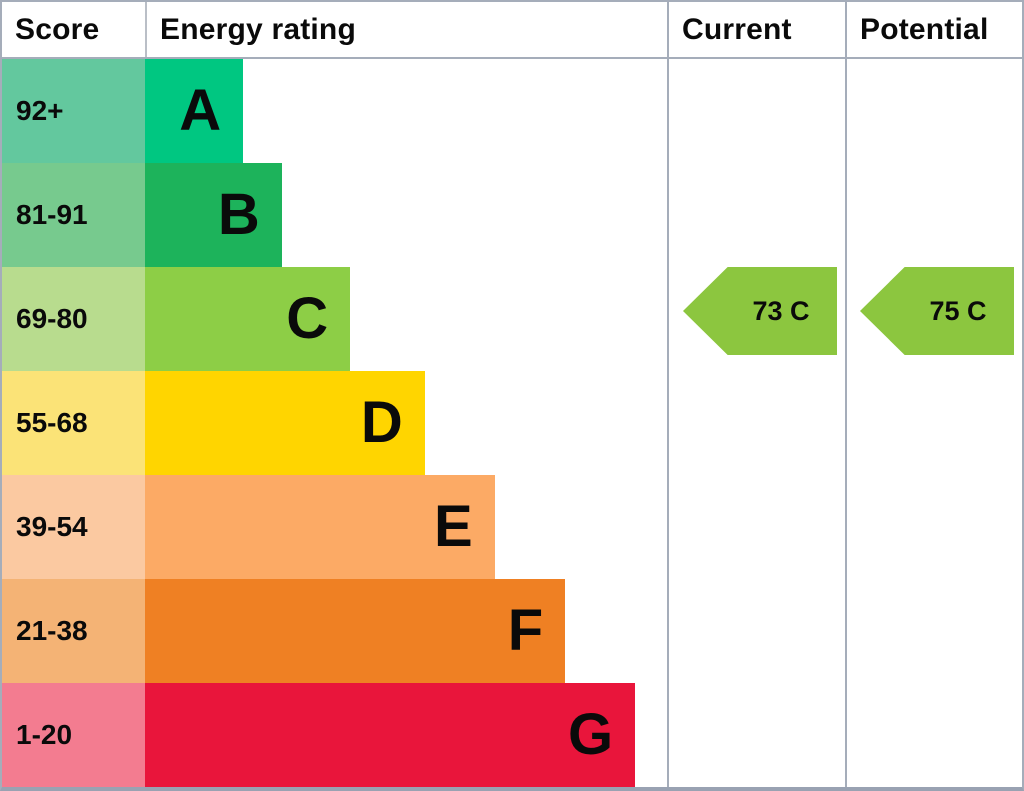 The image size is (1024, 791). What do you see at coordinates (52, 214) in the screenshot?
I see `band-score-range: 81-91` at bounding box center [52, 214].